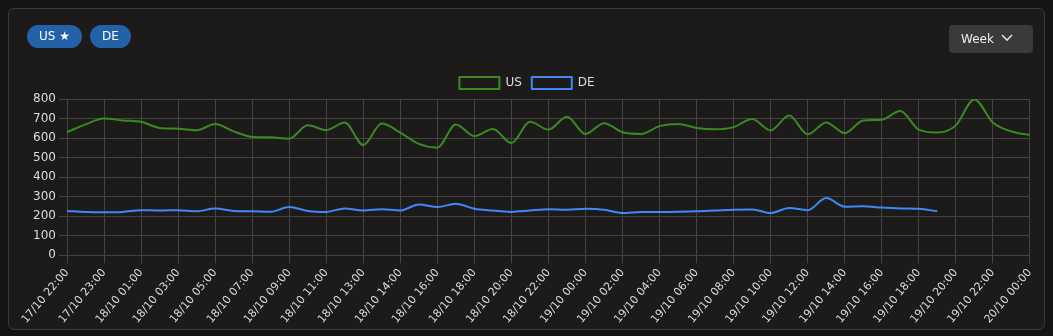 This screenshot has width=1053, height=336. Describe the element at coordinates (110, 36) in the screenshot. I see `text: DE` at that location.